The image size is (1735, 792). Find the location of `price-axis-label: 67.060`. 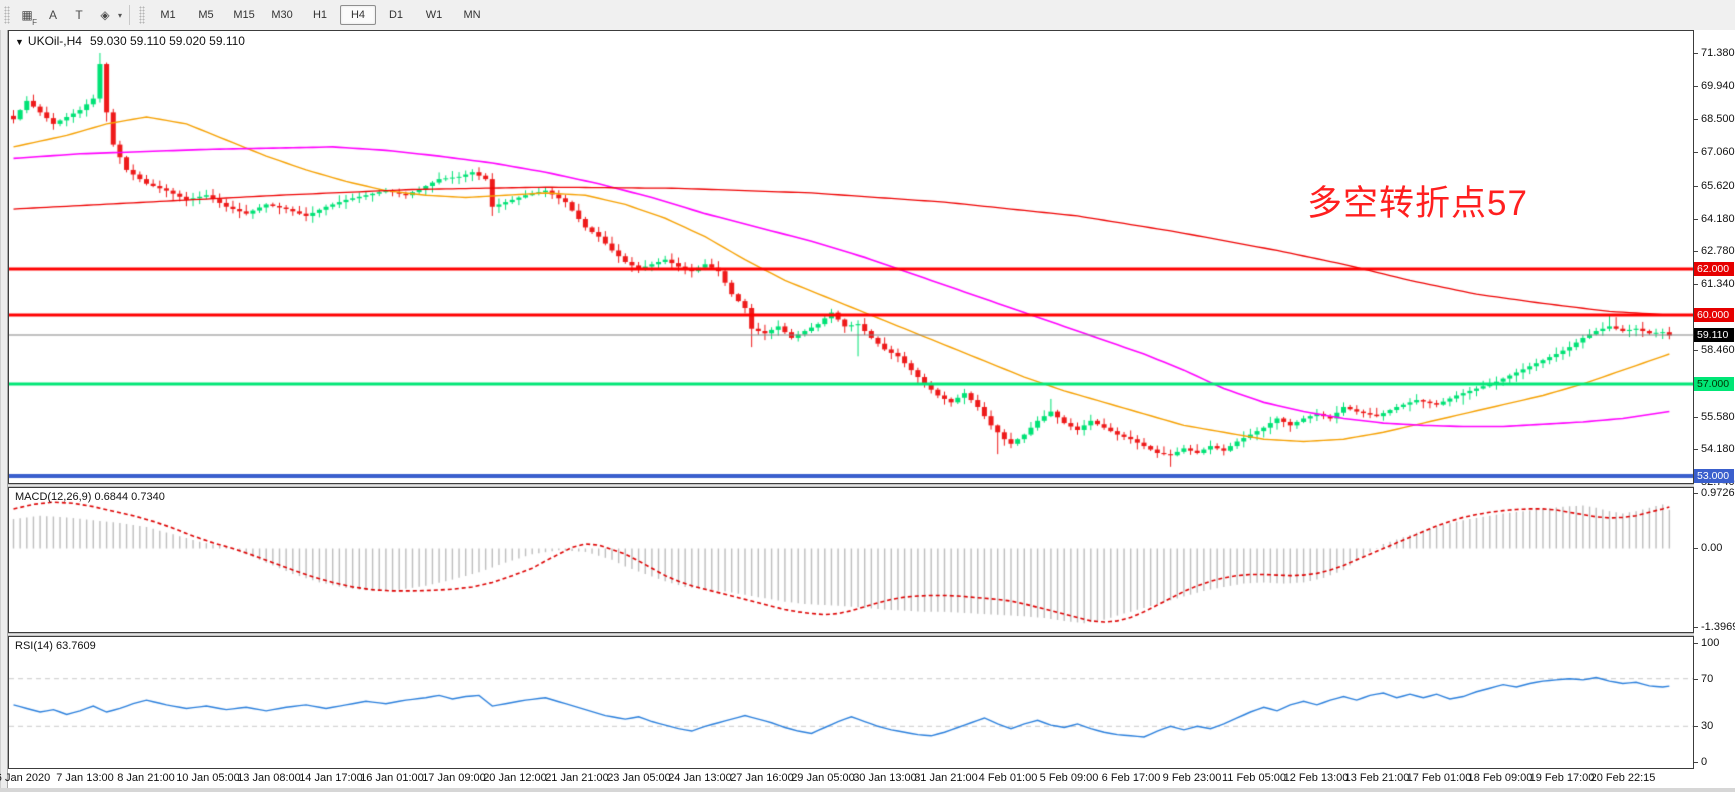

price-axis-label: 67.060 is located at coordinates (1718, 152).